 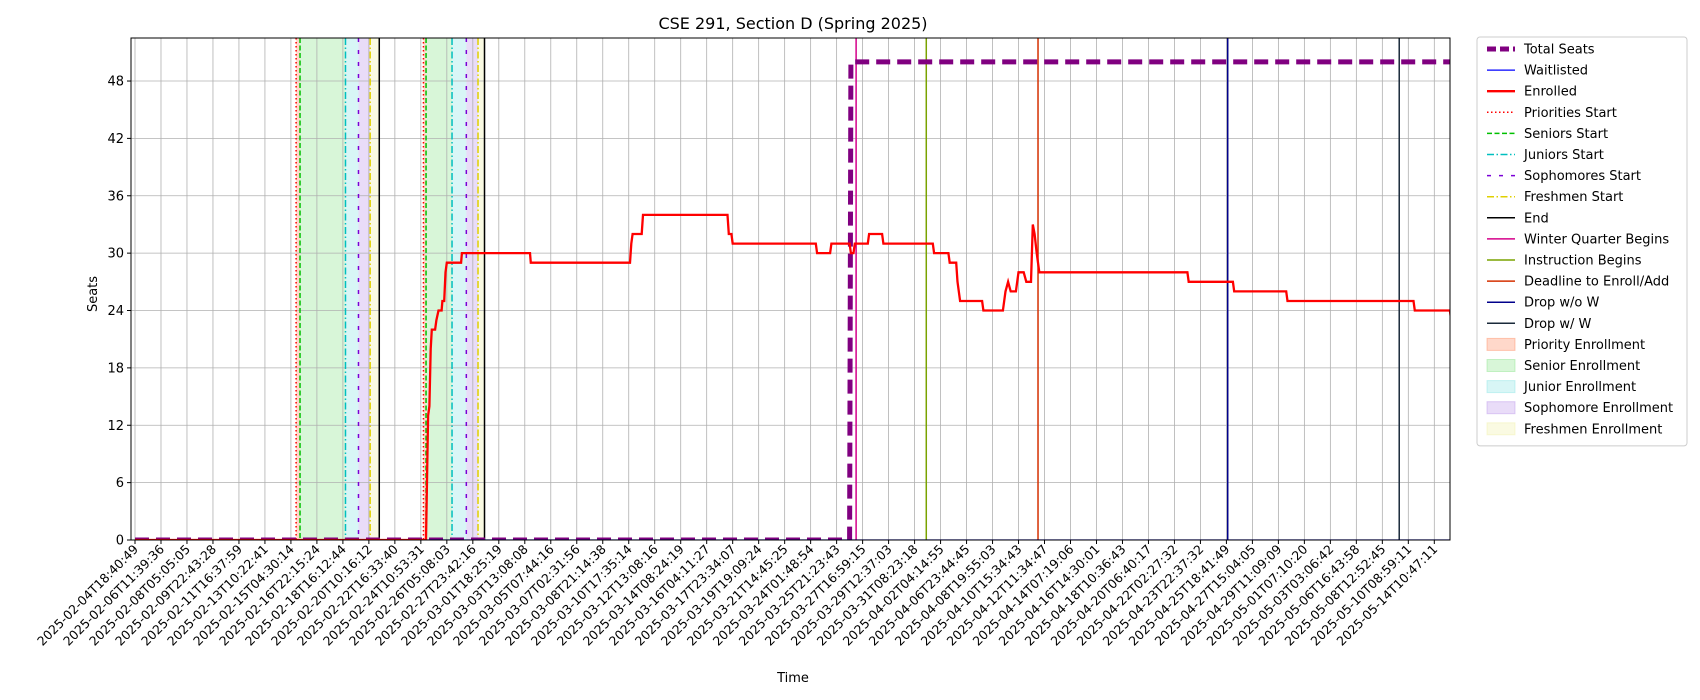 I want to click on x-axis-label: Time, so click(x=792, y=678).